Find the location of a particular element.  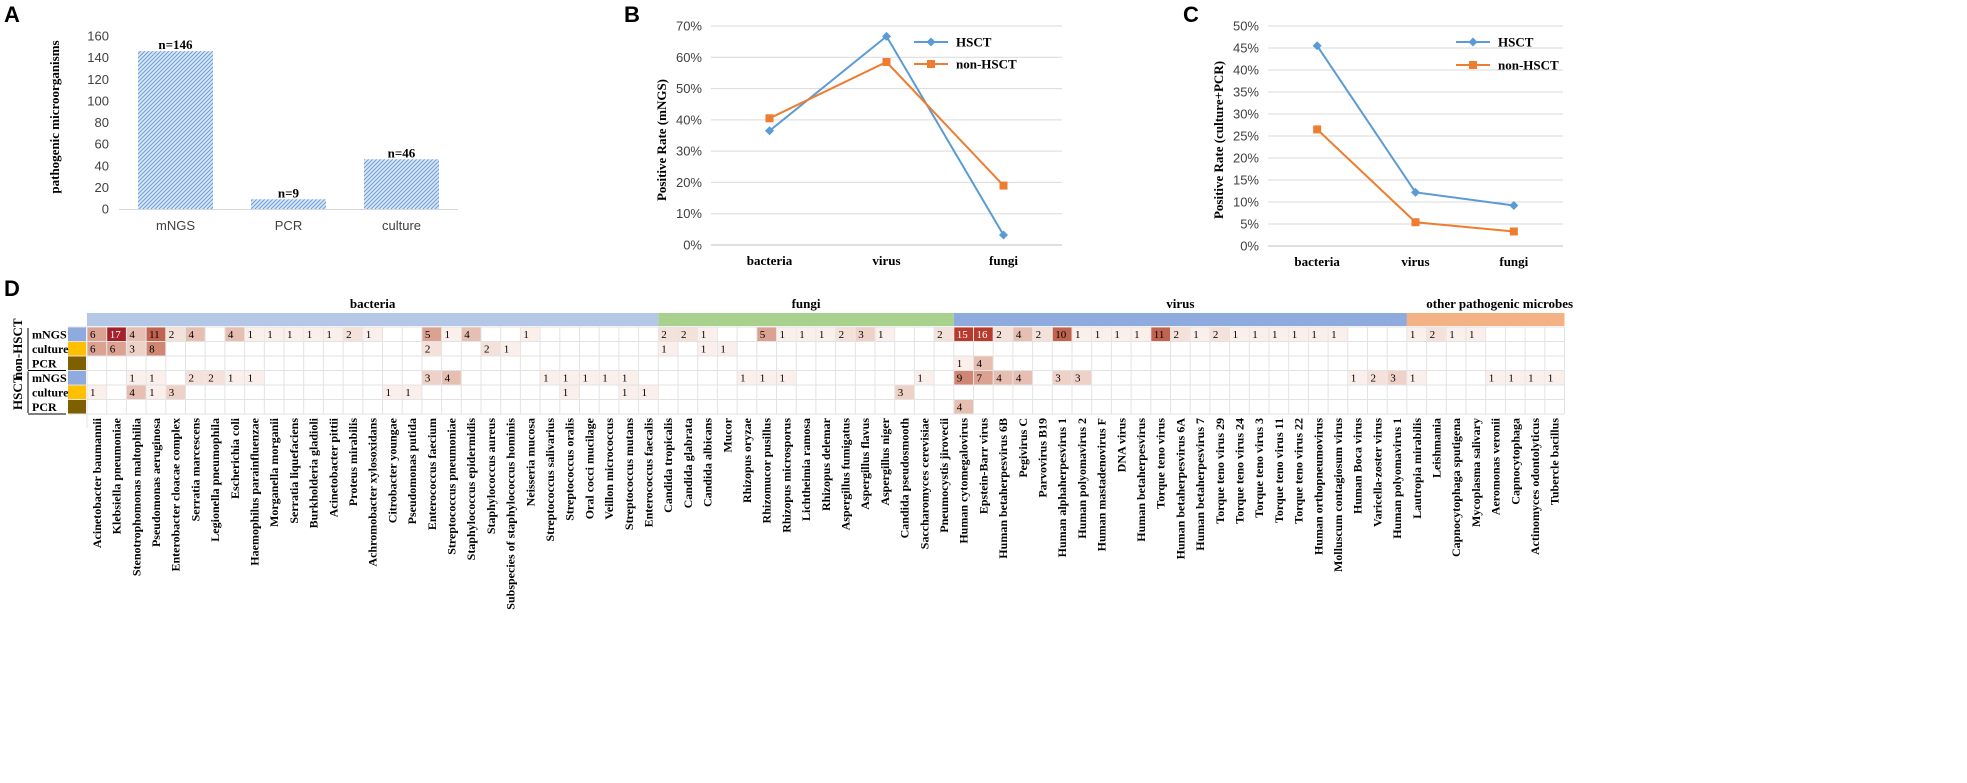

panel-d-column-label: Acinetobacter baumannii is located at coordinates (97, 482).